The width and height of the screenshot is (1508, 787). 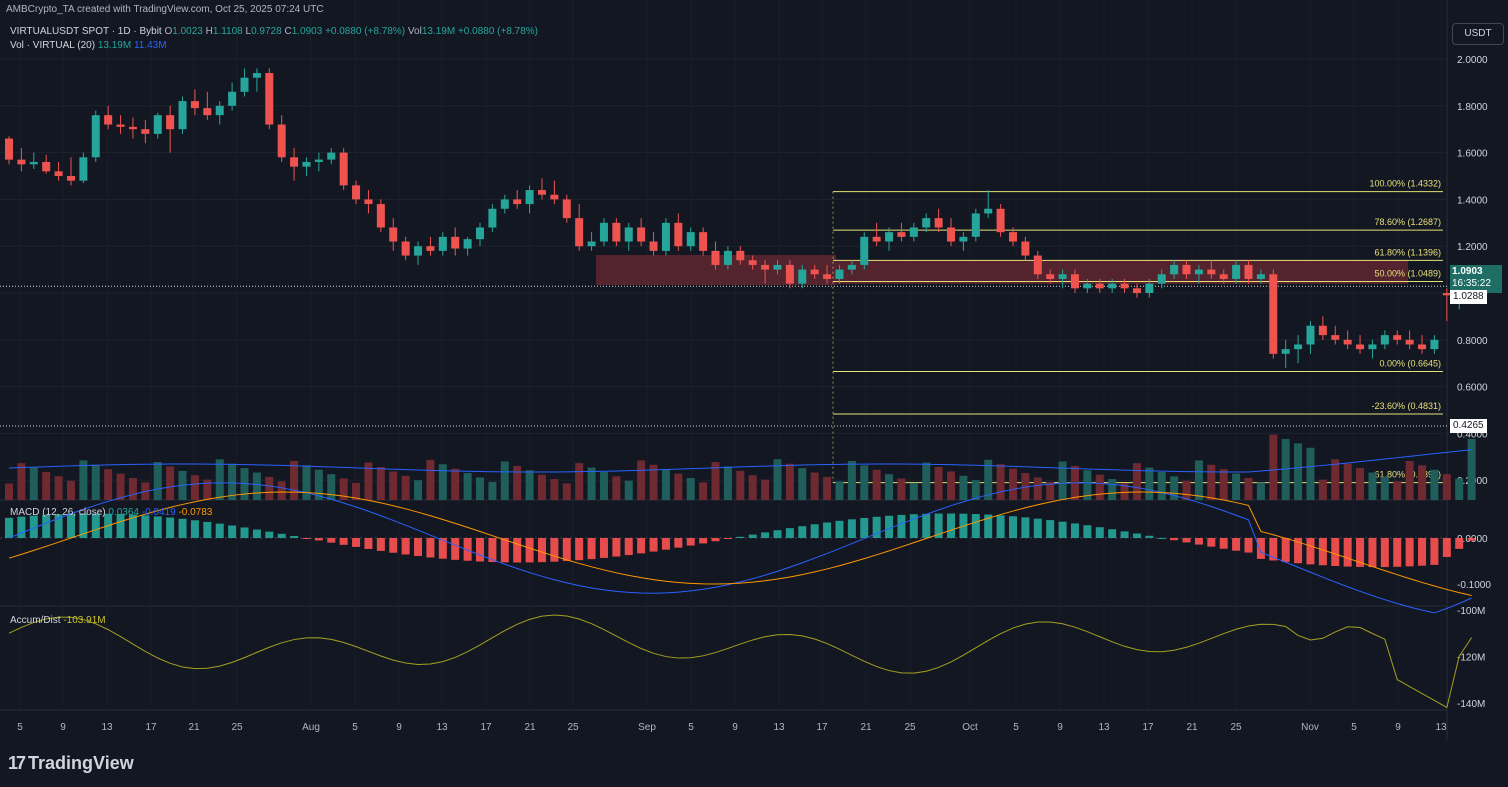 What do you see at coordinates (1236, 727) in the screenshot?
I see `time-tick-label: 25` at bounding box center [1236, 727].